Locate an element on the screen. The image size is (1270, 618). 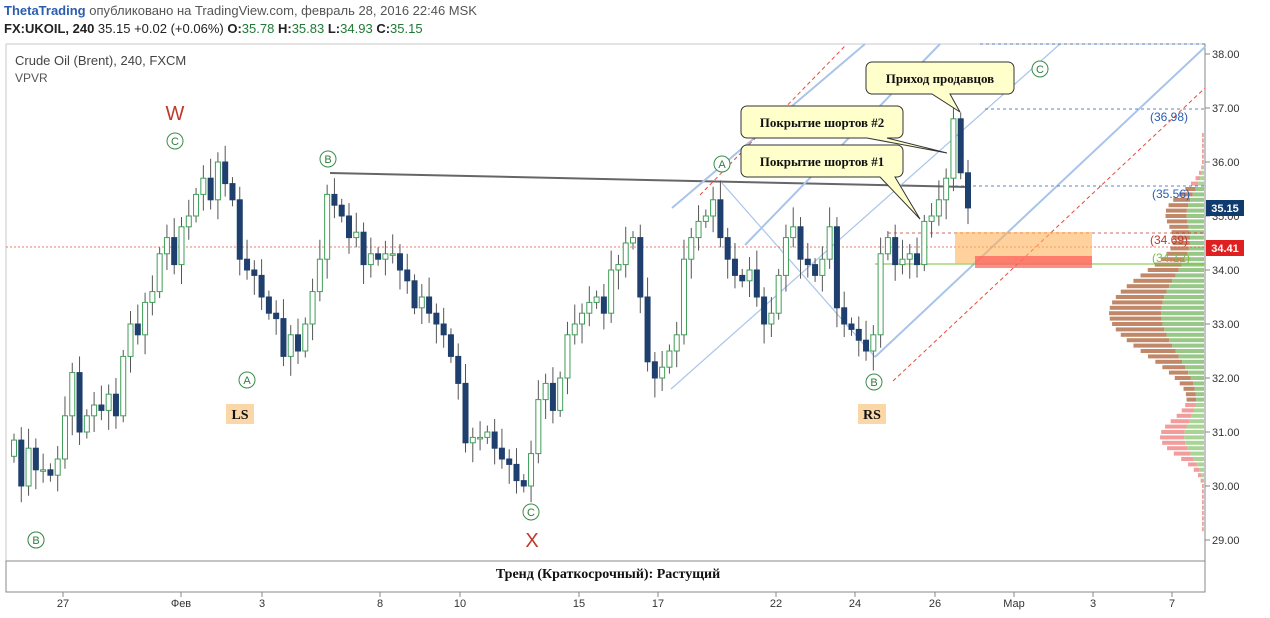
callout-short1 is located at coordinates (830, 182).